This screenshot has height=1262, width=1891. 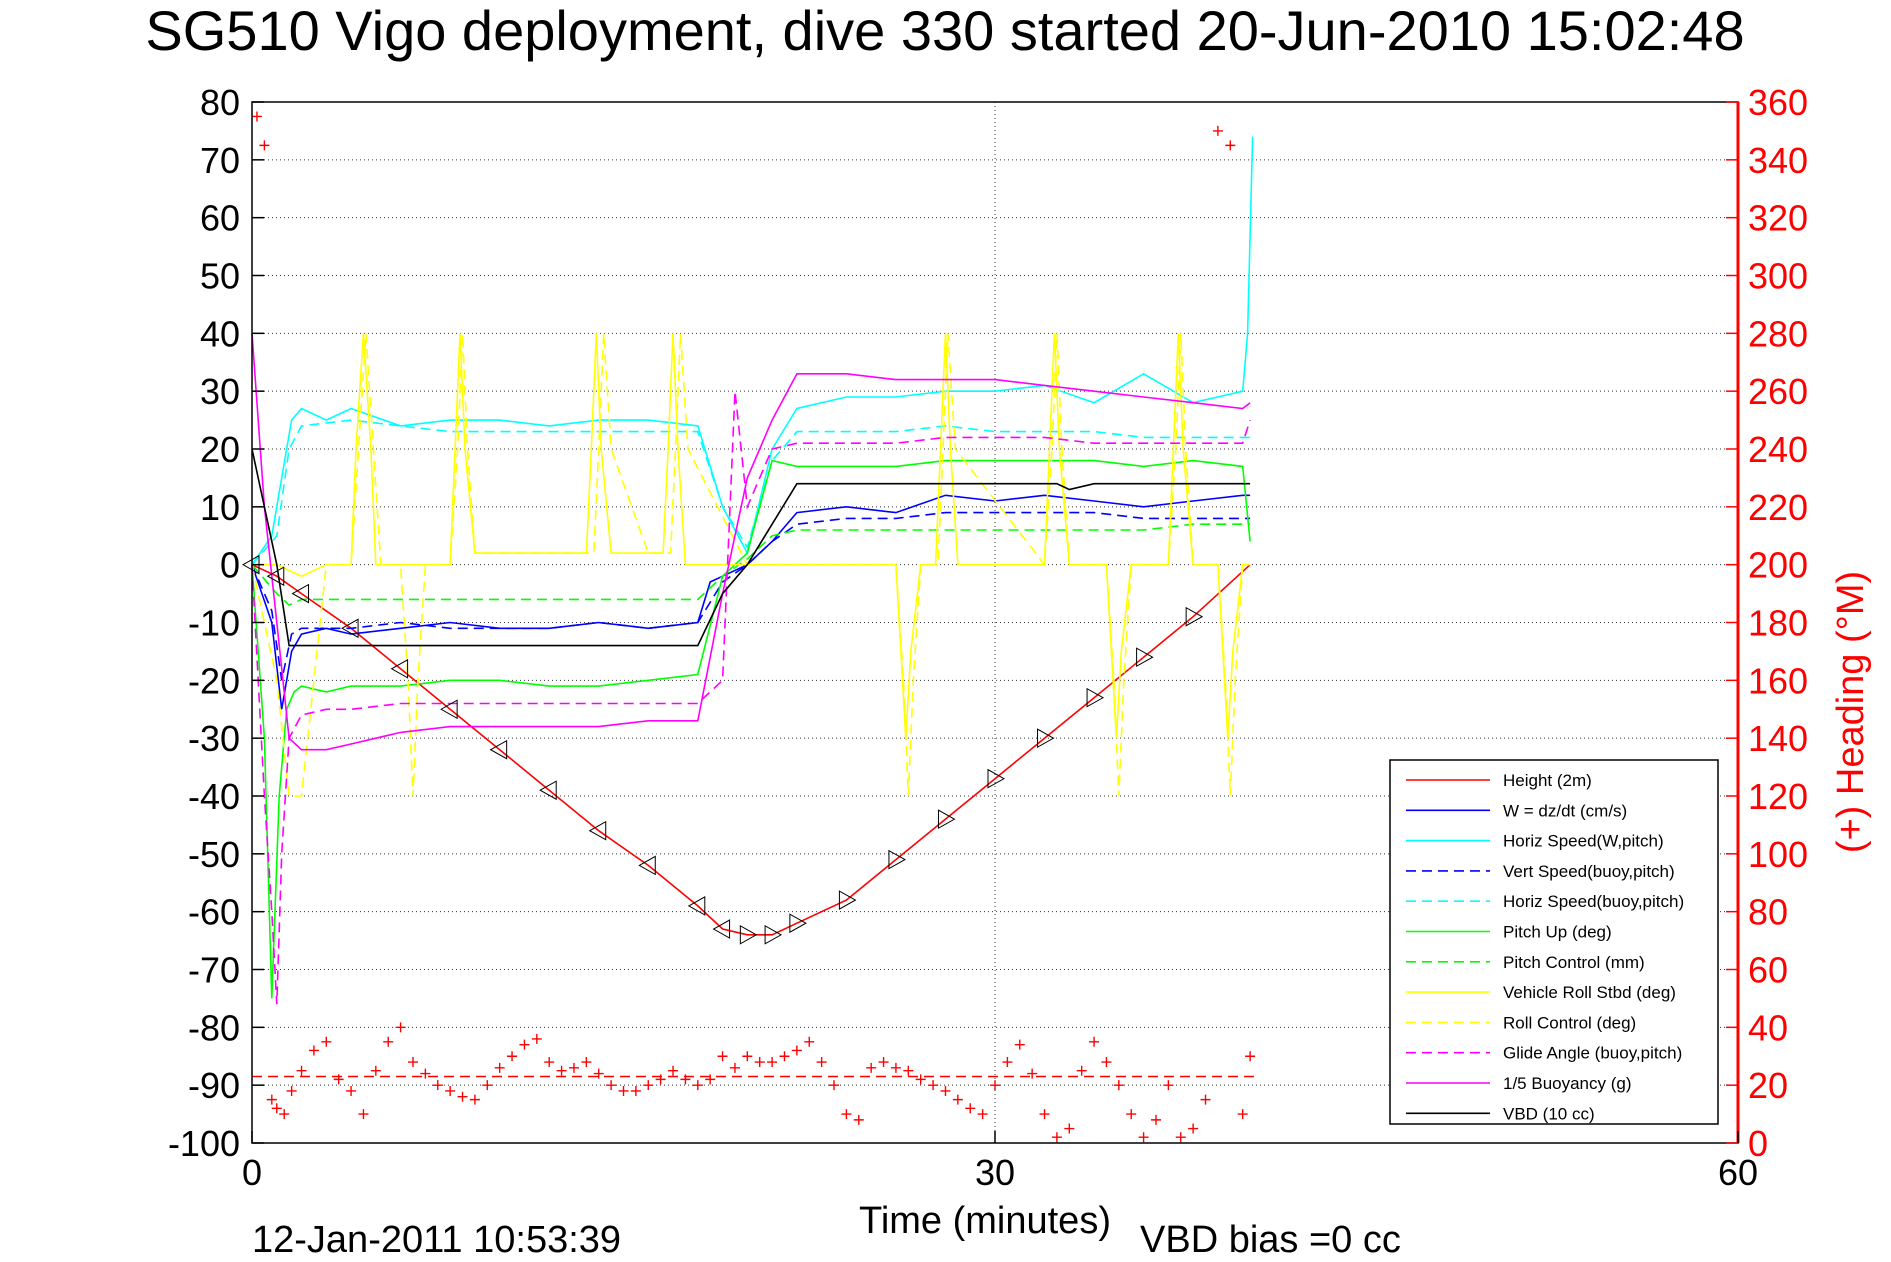 I want to click on y2-tick-label: 0, so click(x=1758, y=1143).